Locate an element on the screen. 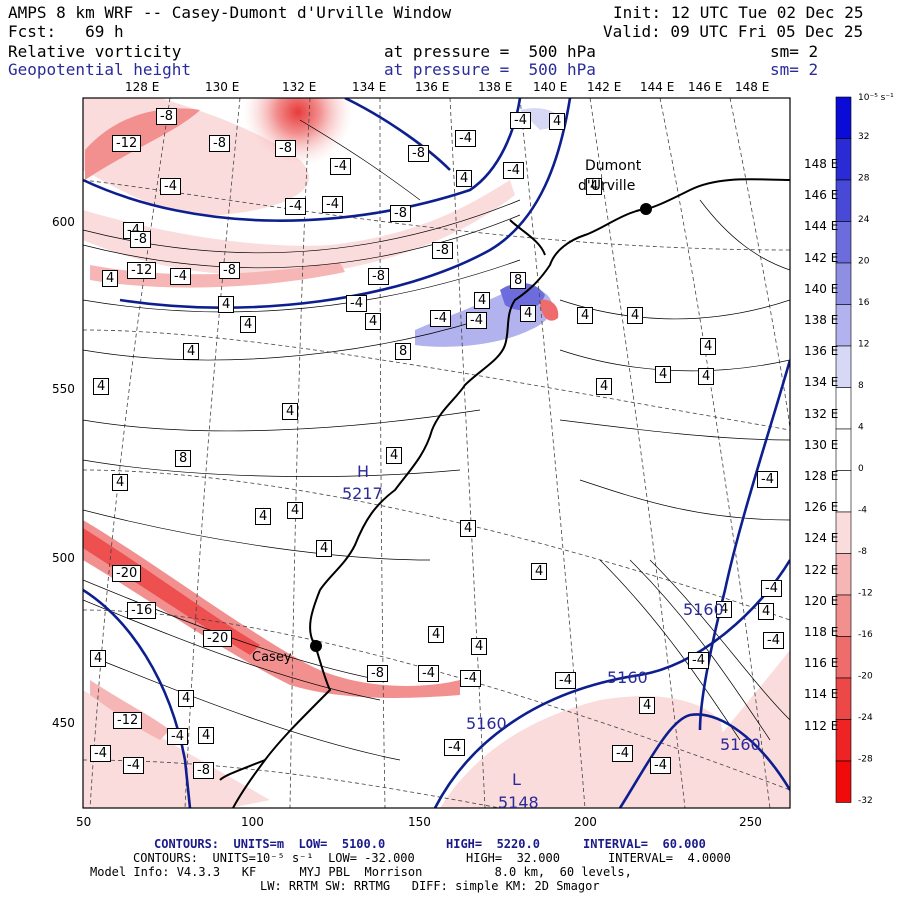 Image resolution: width=900 pixels, height=900 pixels. field2-smoothing: sm= 2 is located at coordinates (794, 69).